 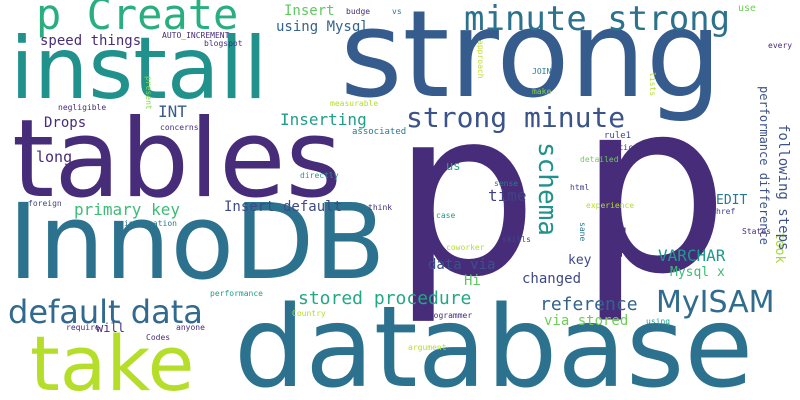 I want to click on word-edit: EDIT, so click(x=732, y=200).